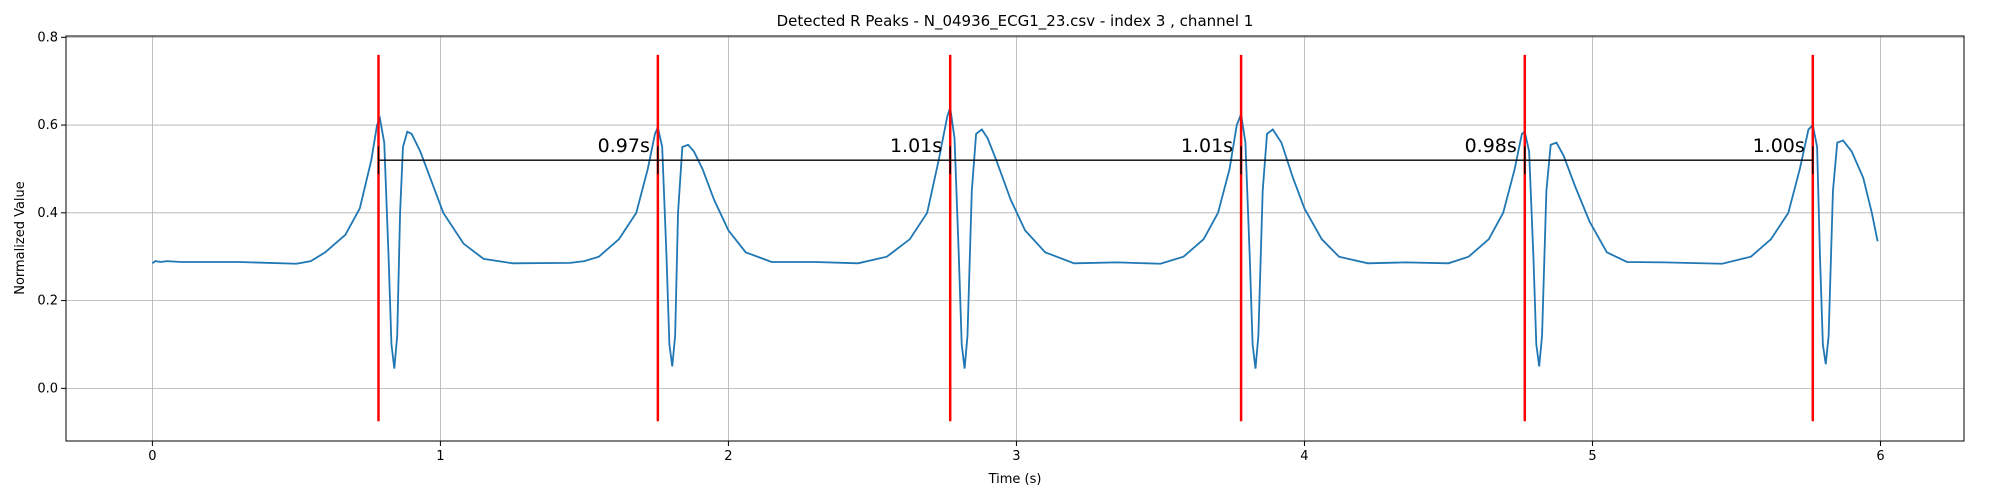 This screenshot has height=500, width=2000. What do you see at coordinates (1304, 456) in the screenshot?
I see `x-tick-label: 4` at bounding box center [1304, 456].